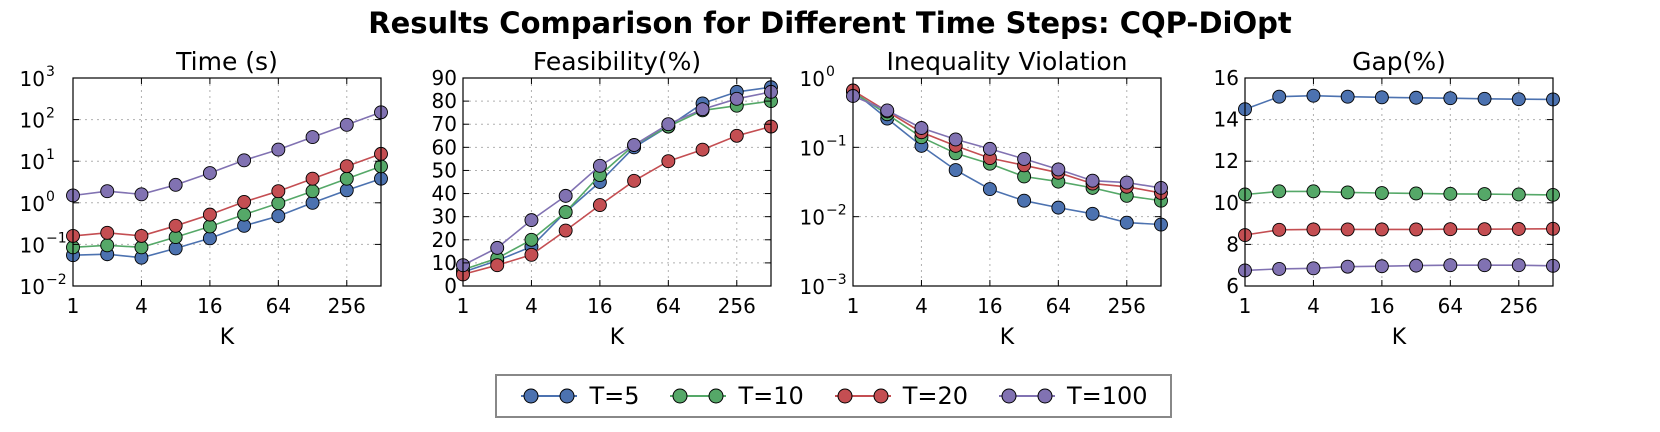 The height and width of the screenshot is (432, 1660). Describe the element at coordinates (1072, 396) in the screenshot. I see `legend-item-t100: T=100` at that location.